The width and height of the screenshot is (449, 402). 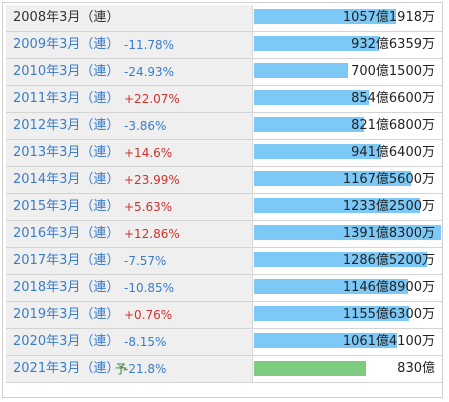 I want to click on year-label: 2013年3月（連）, so click(x=66, y=152).